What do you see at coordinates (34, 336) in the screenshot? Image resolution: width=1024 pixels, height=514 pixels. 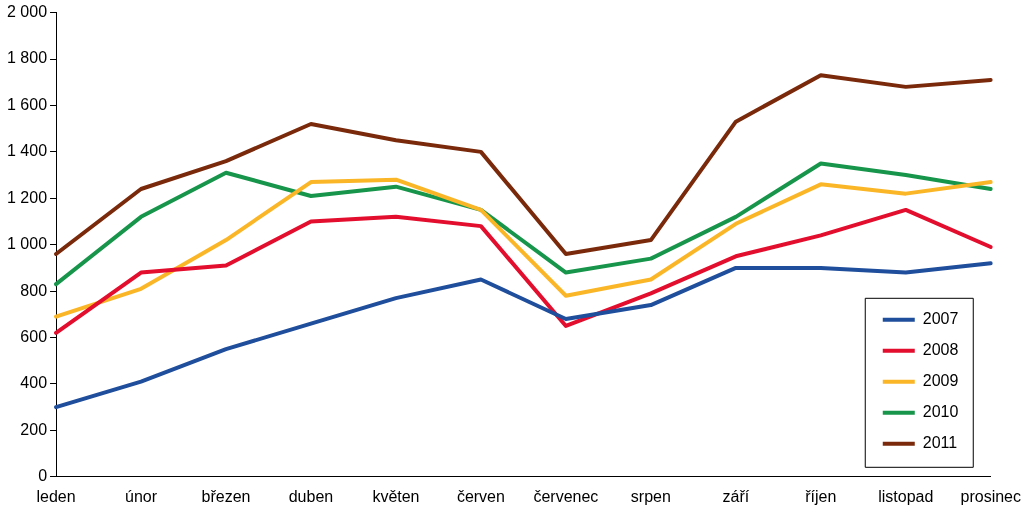 I see `y-tick-label: 600` at bounding box center [34, 336].